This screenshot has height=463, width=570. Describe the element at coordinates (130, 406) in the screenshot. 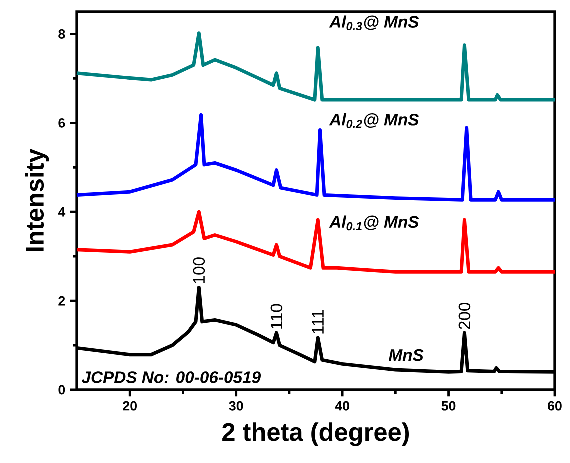

I see `x-tick-label: 20` at that location.